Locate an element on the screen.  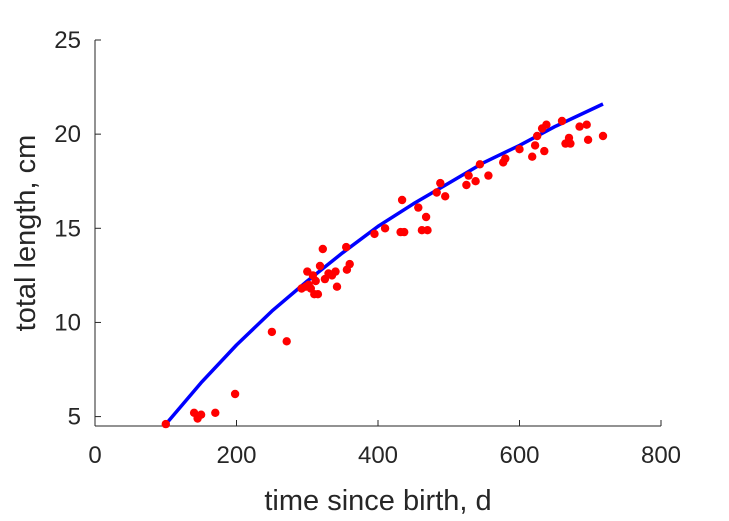
x-tick-label-400: 400 is located at coordinates (378, 455).